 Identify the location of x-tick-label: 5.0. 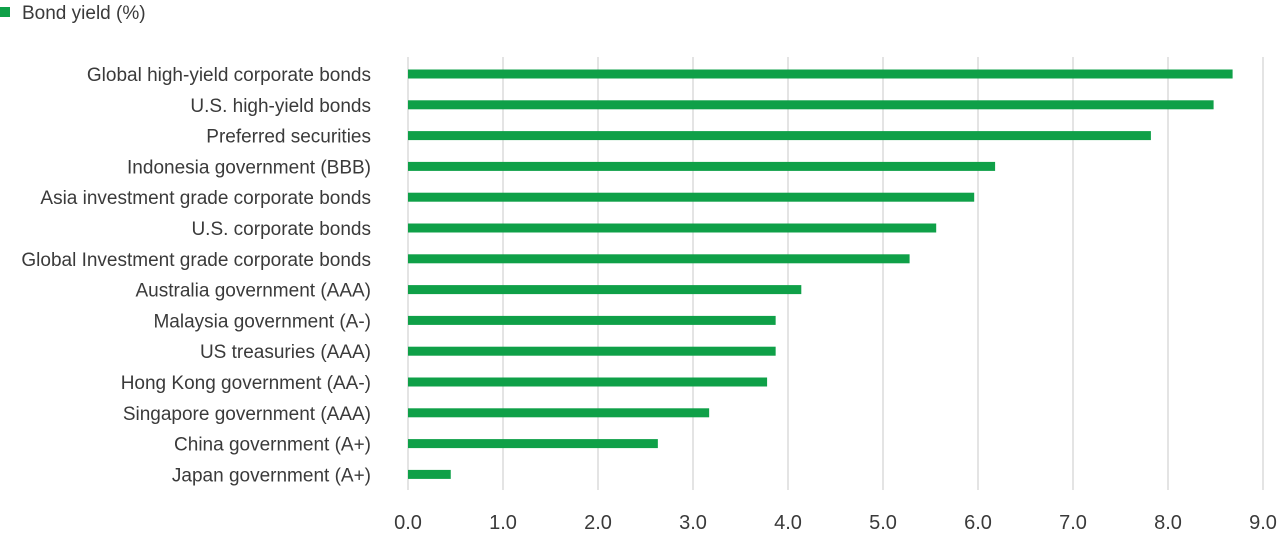
(883, 523).